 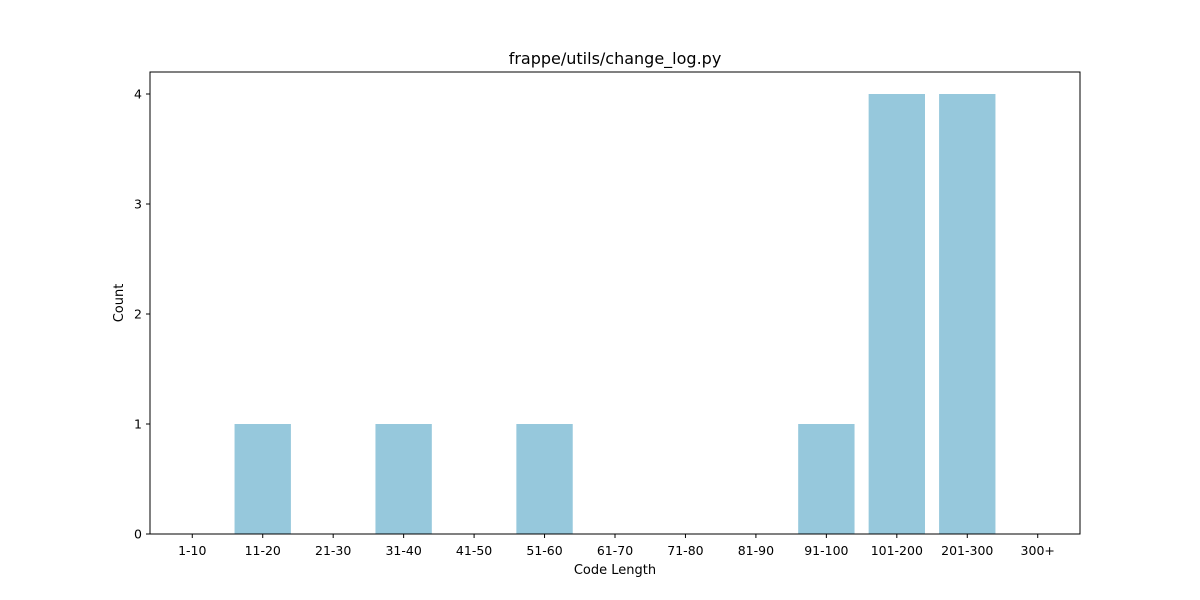 I want to click on y-axis-label: Count, so click(x=119, y=303).